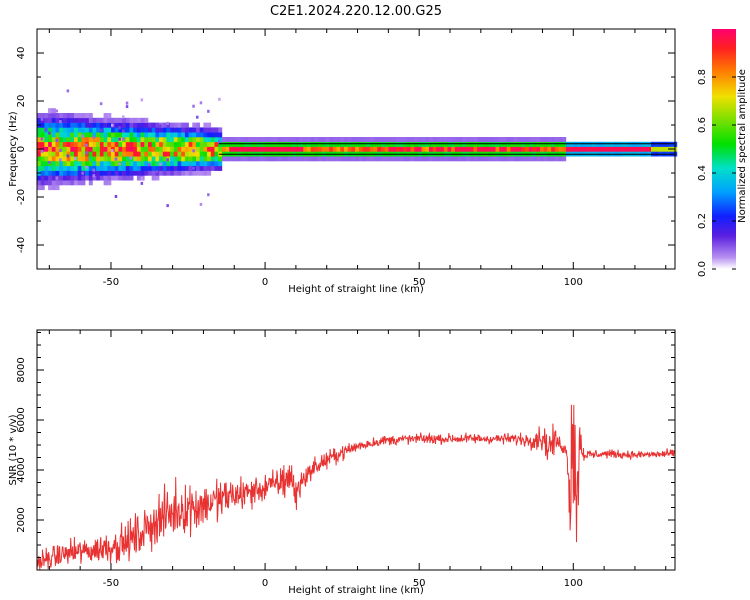 The image size is (750, 600). Describe the element at coordinates (21, 245) in the screenshot. I see `heatmap-ytick-label: -40` at that location.